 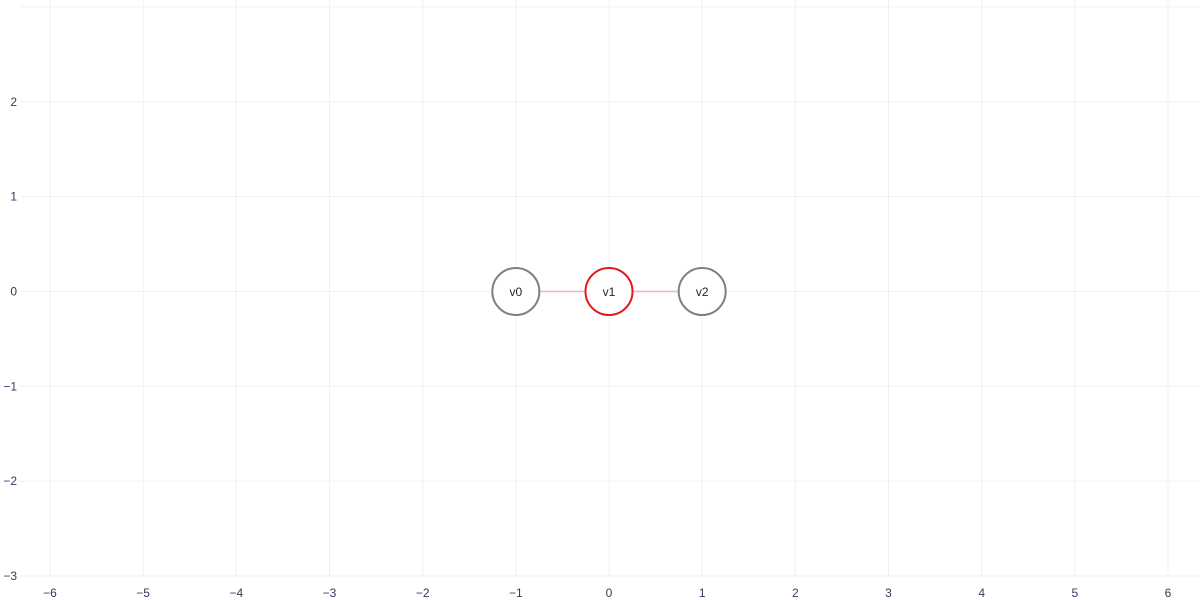 I want to click on x-tick-label: 0, so click(x=609, y=593).